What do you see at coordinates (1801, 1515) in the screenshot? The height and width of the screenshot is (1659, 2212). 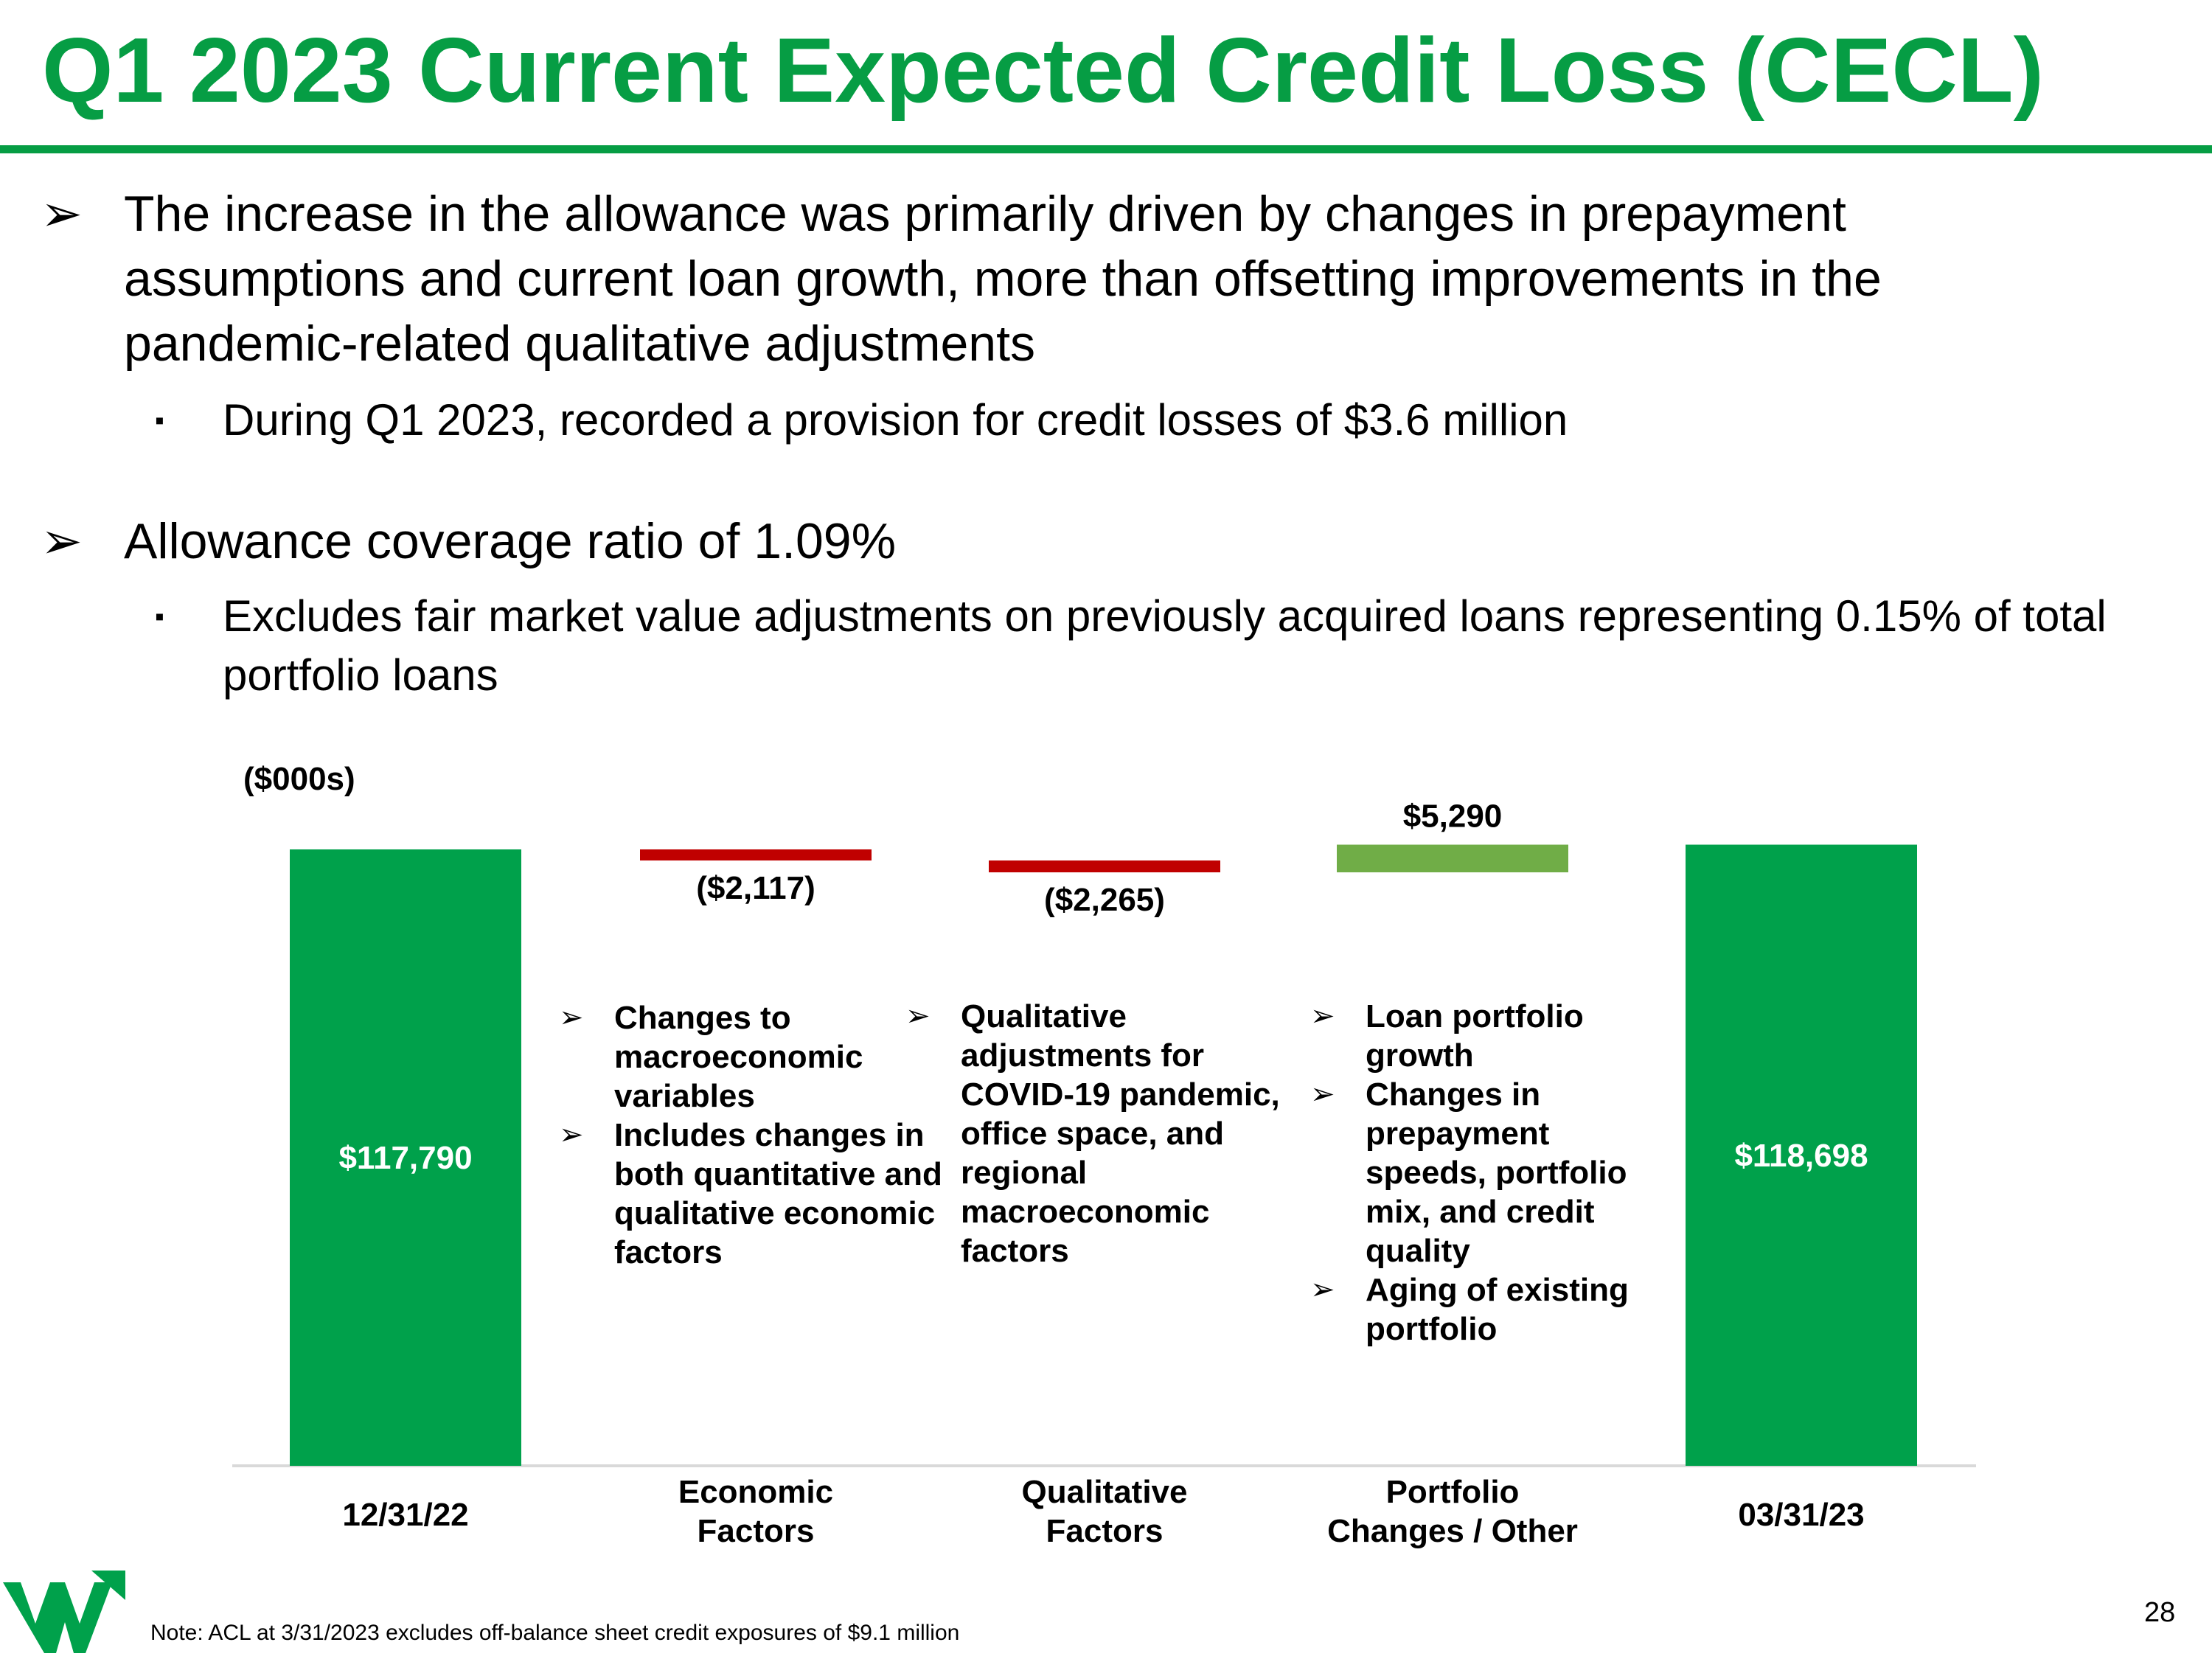 I see `category-label-5: 03/31/23` at bounding box center [1801, 1515].